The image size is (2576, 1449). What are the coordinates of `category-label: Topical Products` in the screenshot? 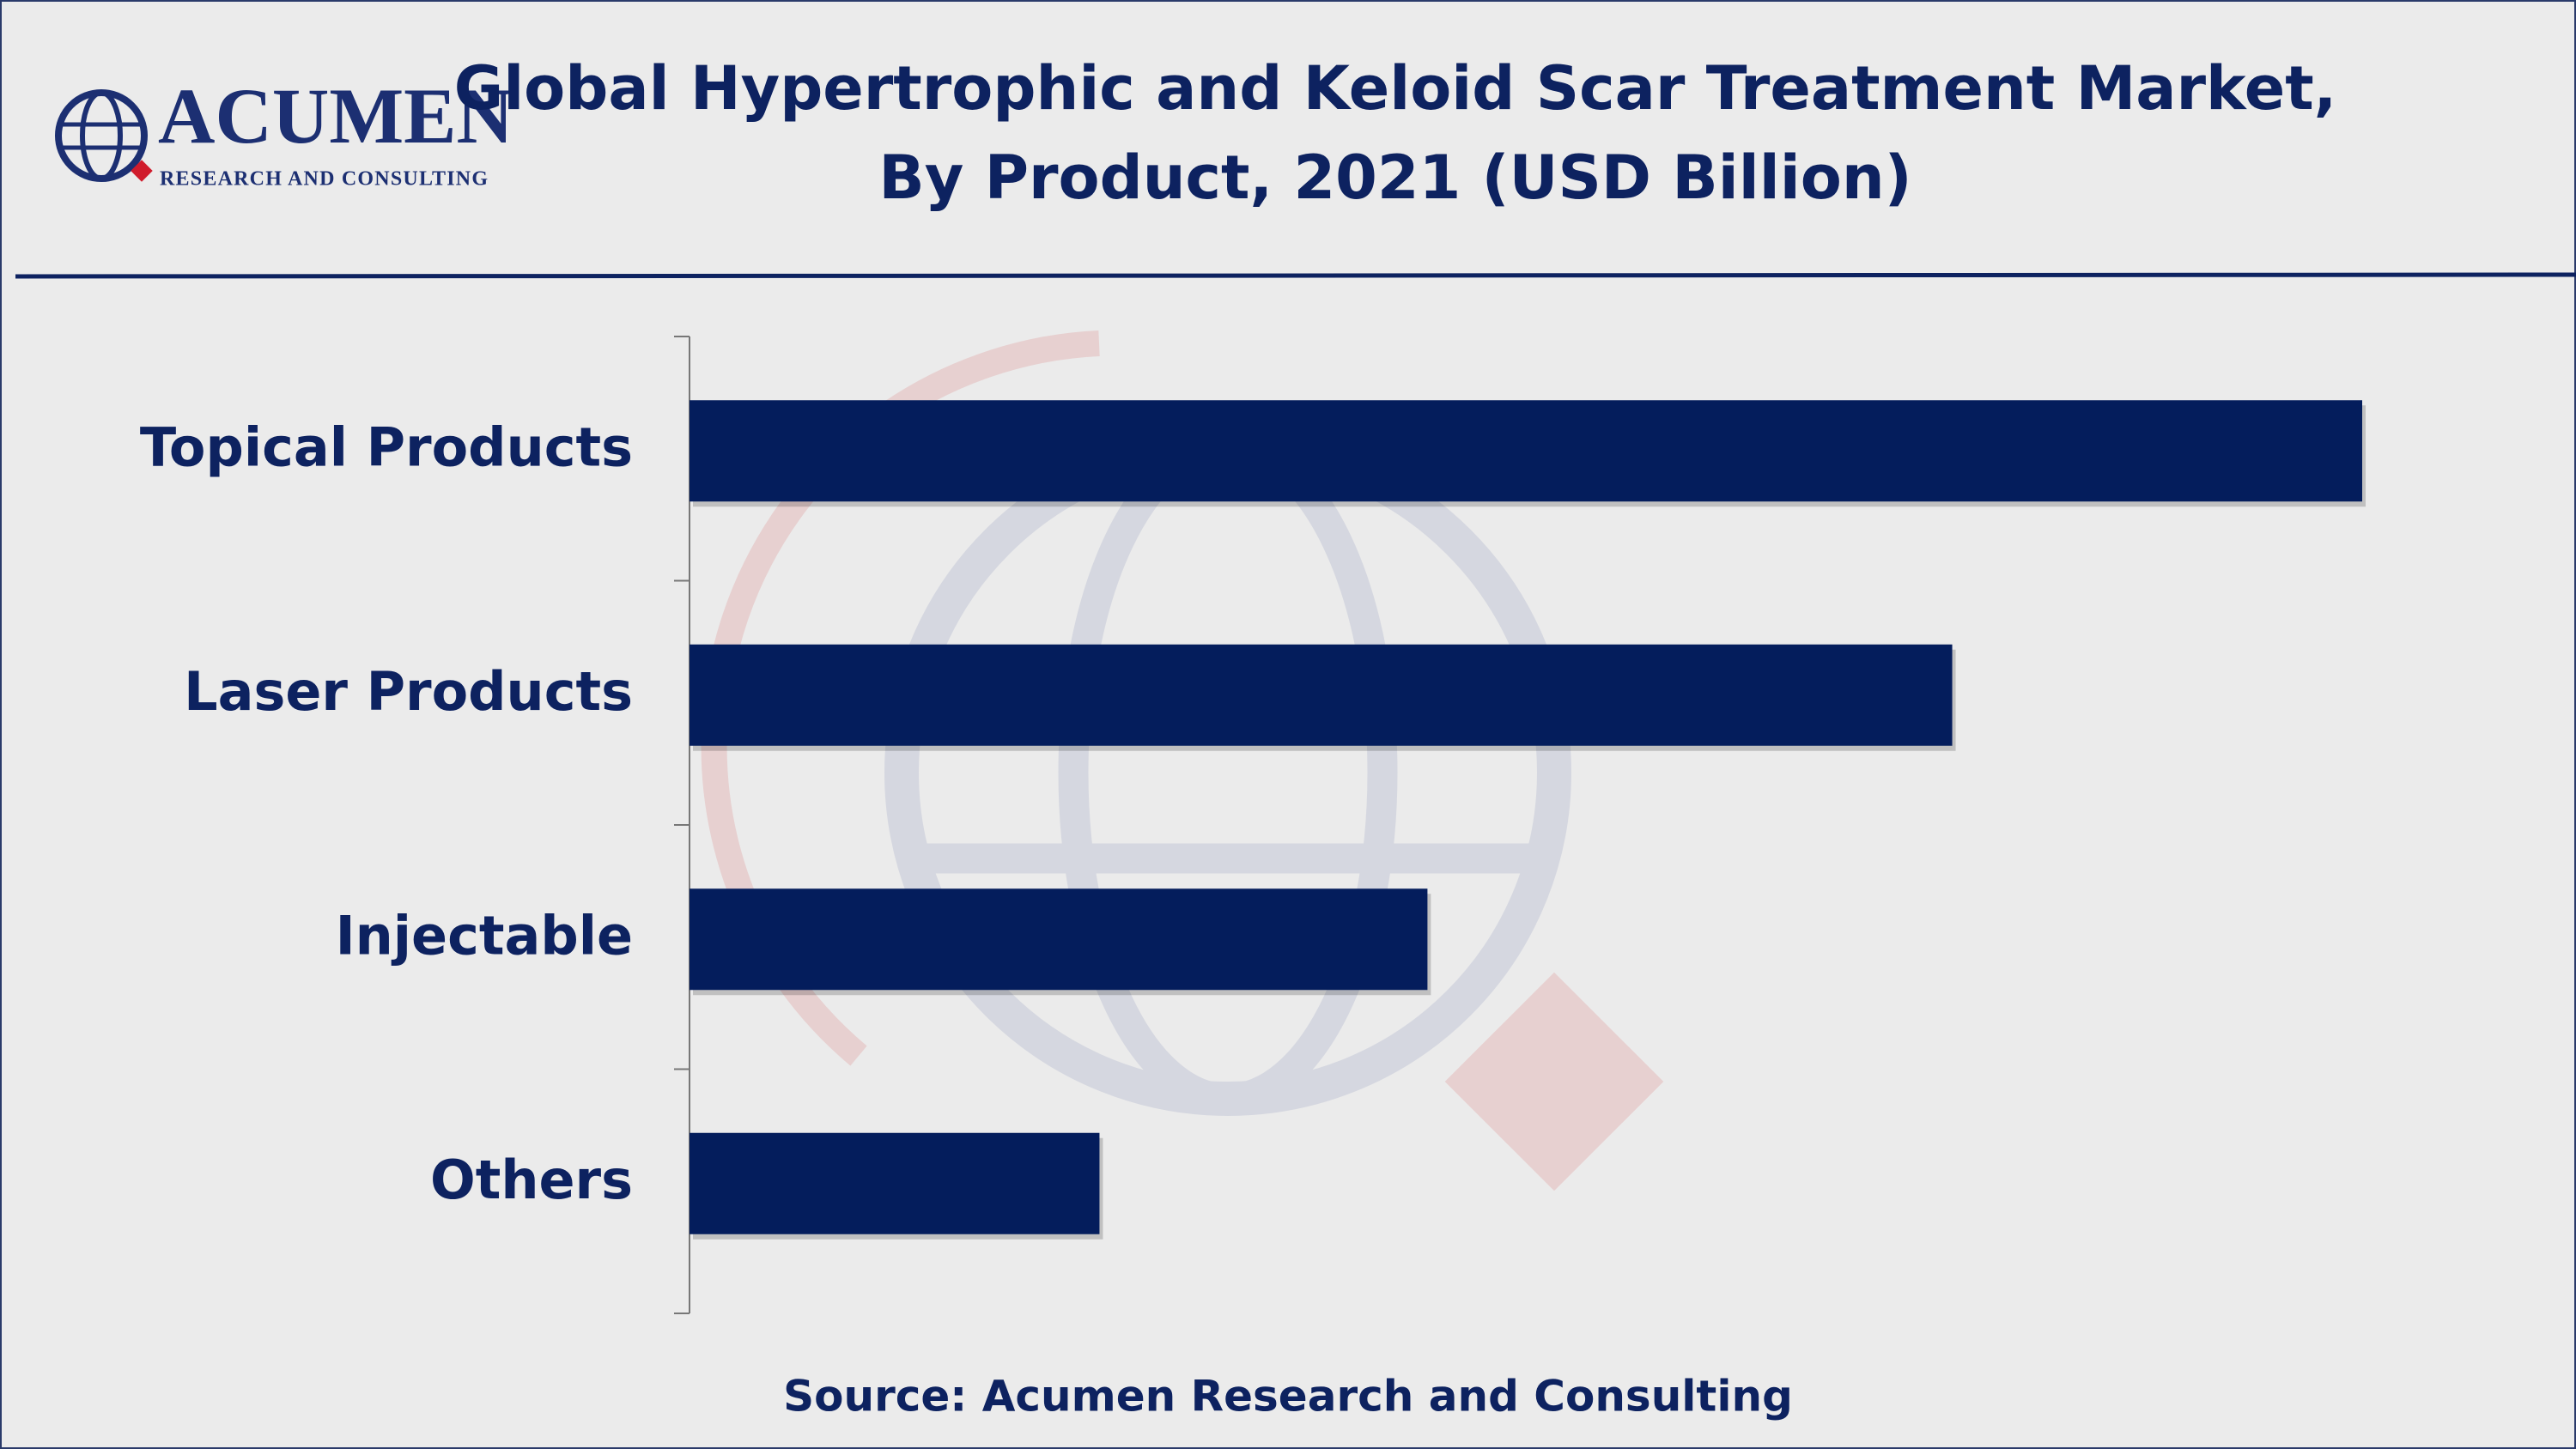 It's located at (387, 447).